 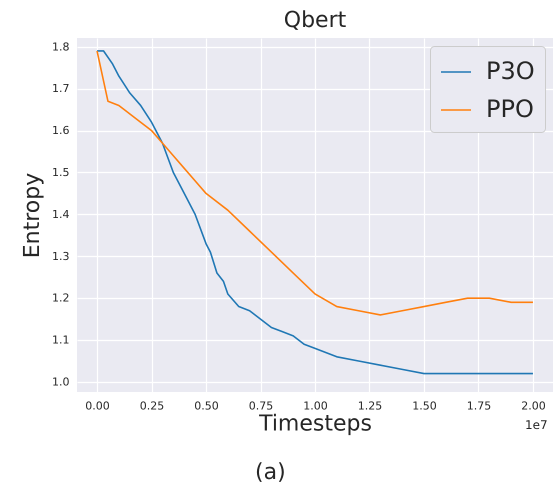 What do you see at coordinates (97, 406) in the screenshot?
I see `x-tick-label: 0.00` at bounding box center [97, 406].